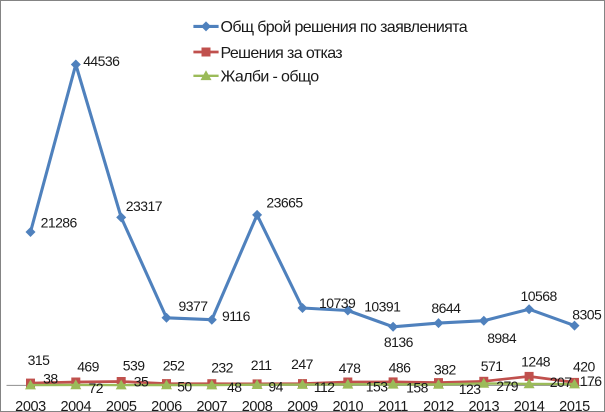 This screenshot has width=605, height=412. What do you see at coordinates (261, 365) in the screenshot?
I see `svg-text: 211` at bounding box center [261, 365].